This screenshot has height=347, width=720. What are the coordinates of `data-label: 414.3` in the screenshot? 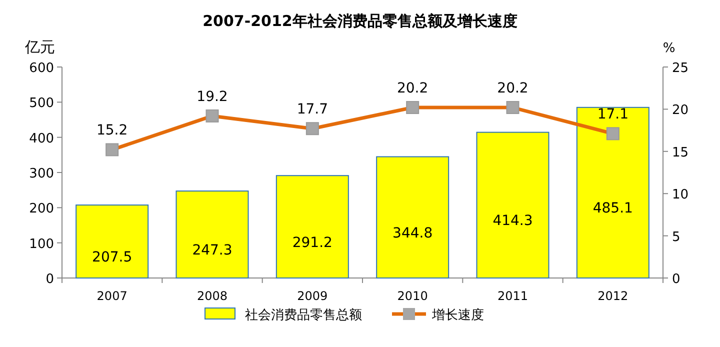 It's located at (512, 221).